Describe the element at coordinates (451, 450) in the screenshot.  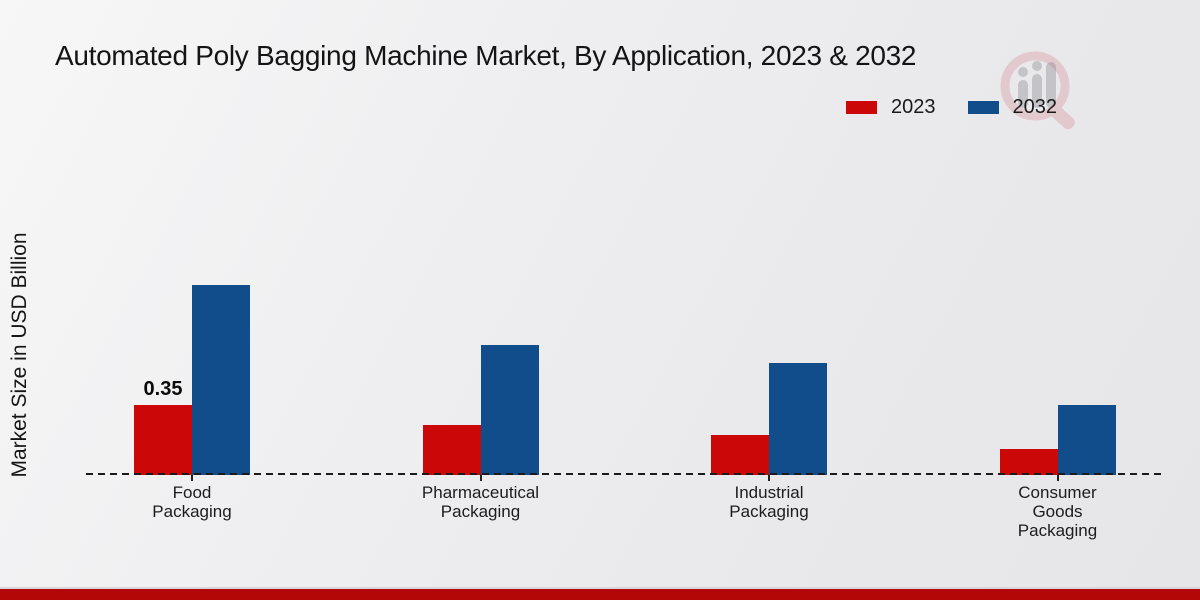
I see `bar-2023-pharmaceutical-packaging` at that location.